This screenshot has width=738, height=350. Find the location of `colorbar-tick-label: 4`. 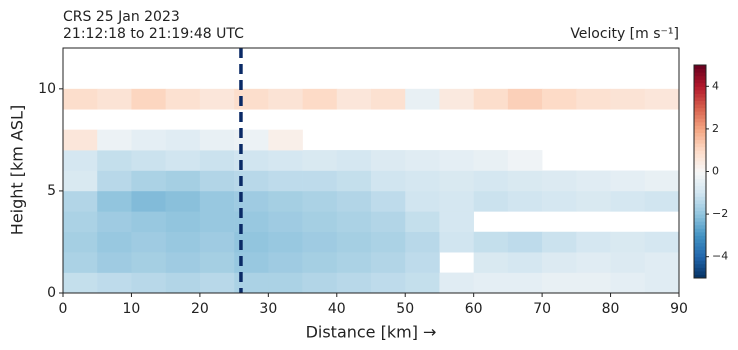

colorbar-tick-label: 4 is located at coordinates (715, 85).